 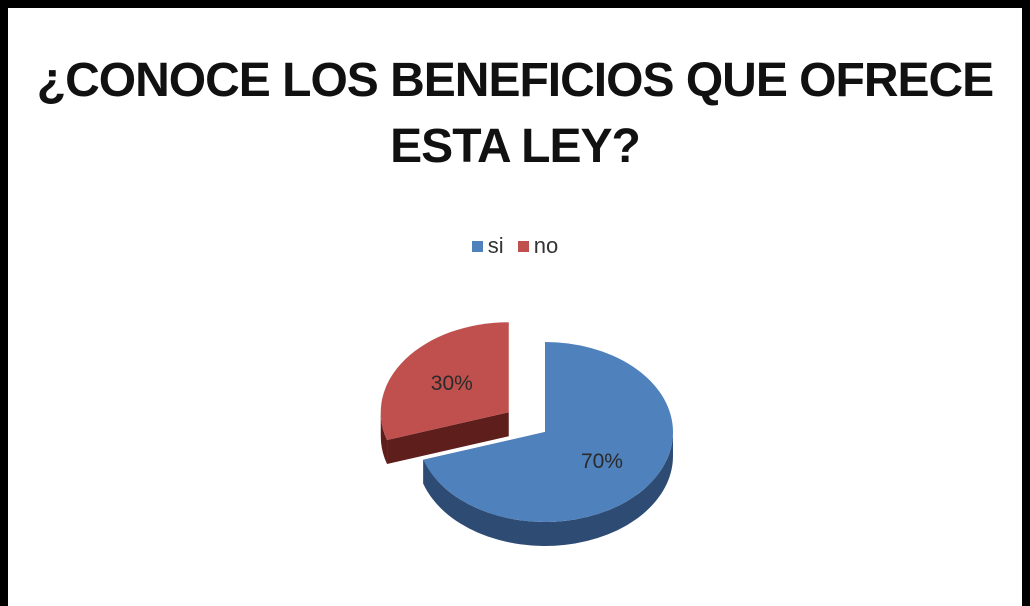 What do you see at coordinates (602, 461) in the screenshot?
I see `slice-label-si: 70%` at bounding box center [602, 461].